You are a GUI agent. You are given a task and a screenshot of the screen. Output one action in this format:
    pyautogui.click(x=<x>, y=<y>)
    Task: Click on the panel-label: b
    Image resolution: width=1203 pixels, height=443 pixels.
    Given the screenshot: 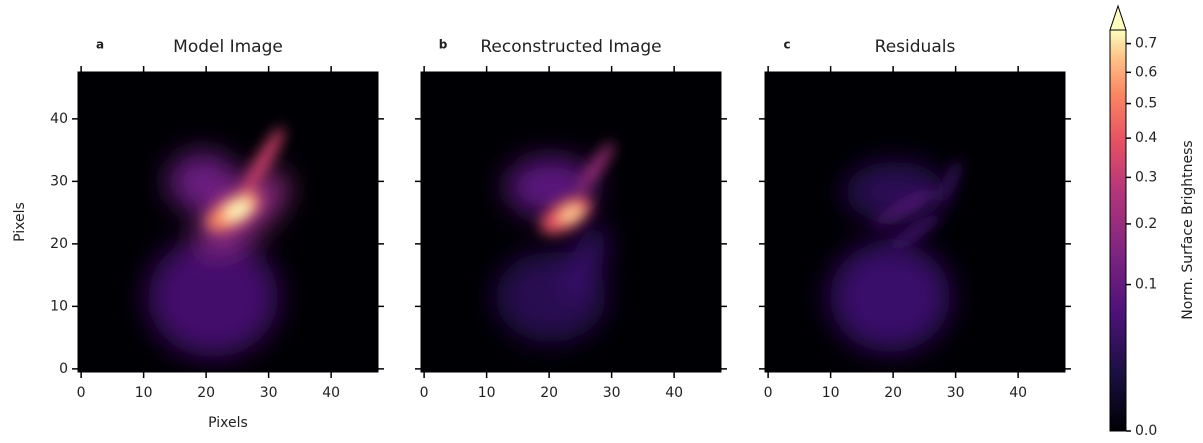 What is the action you would take?
    pyautogui.click(x=443, y=45)
    